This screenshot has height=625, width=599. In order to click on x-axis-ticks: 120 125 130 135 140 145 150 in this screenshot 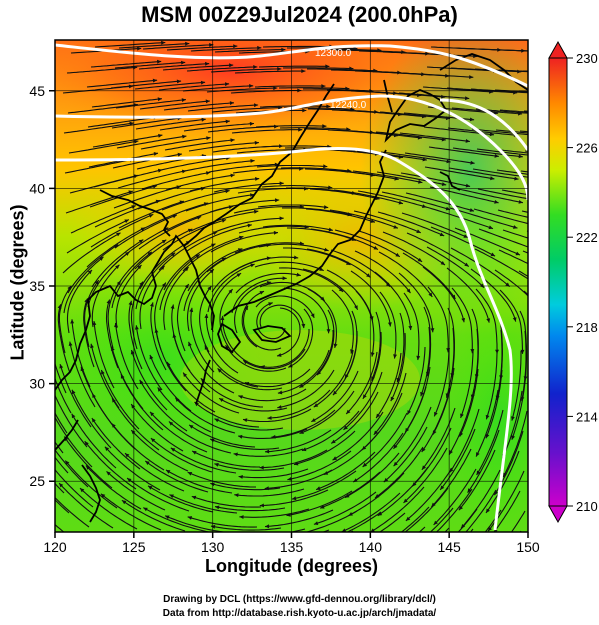, I will do `click(291, 543)`.